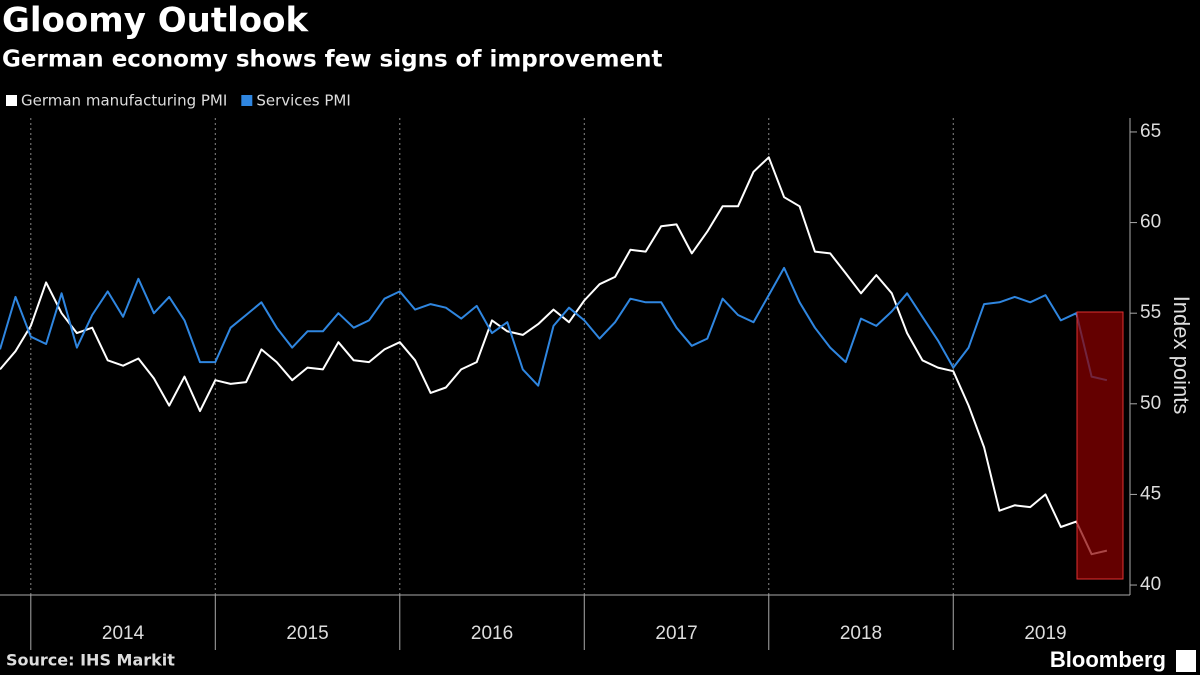 This screenshot has width=1200, height=675. What do you see at coordinates (676, 633) in the screenshot?
I see `x-tick-label: 2017` at bounding box center [676, 633].